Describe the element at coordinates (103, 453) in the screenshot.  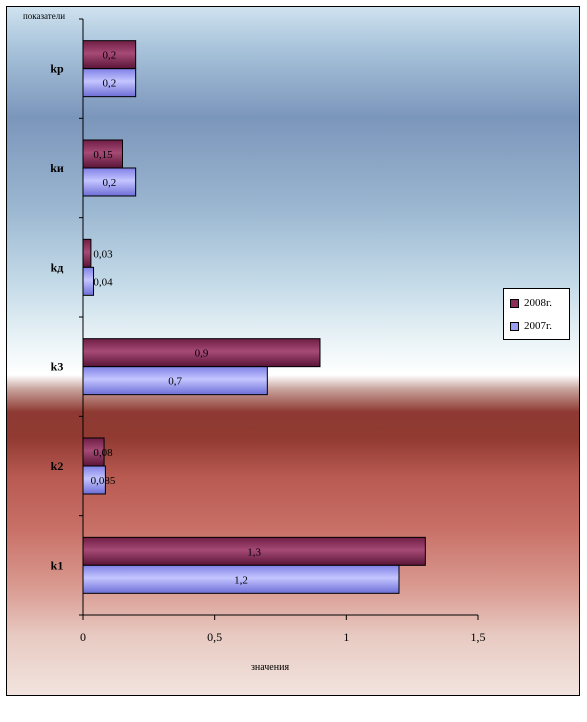
I see `data-label-2008-k2: 0,08` at that location.